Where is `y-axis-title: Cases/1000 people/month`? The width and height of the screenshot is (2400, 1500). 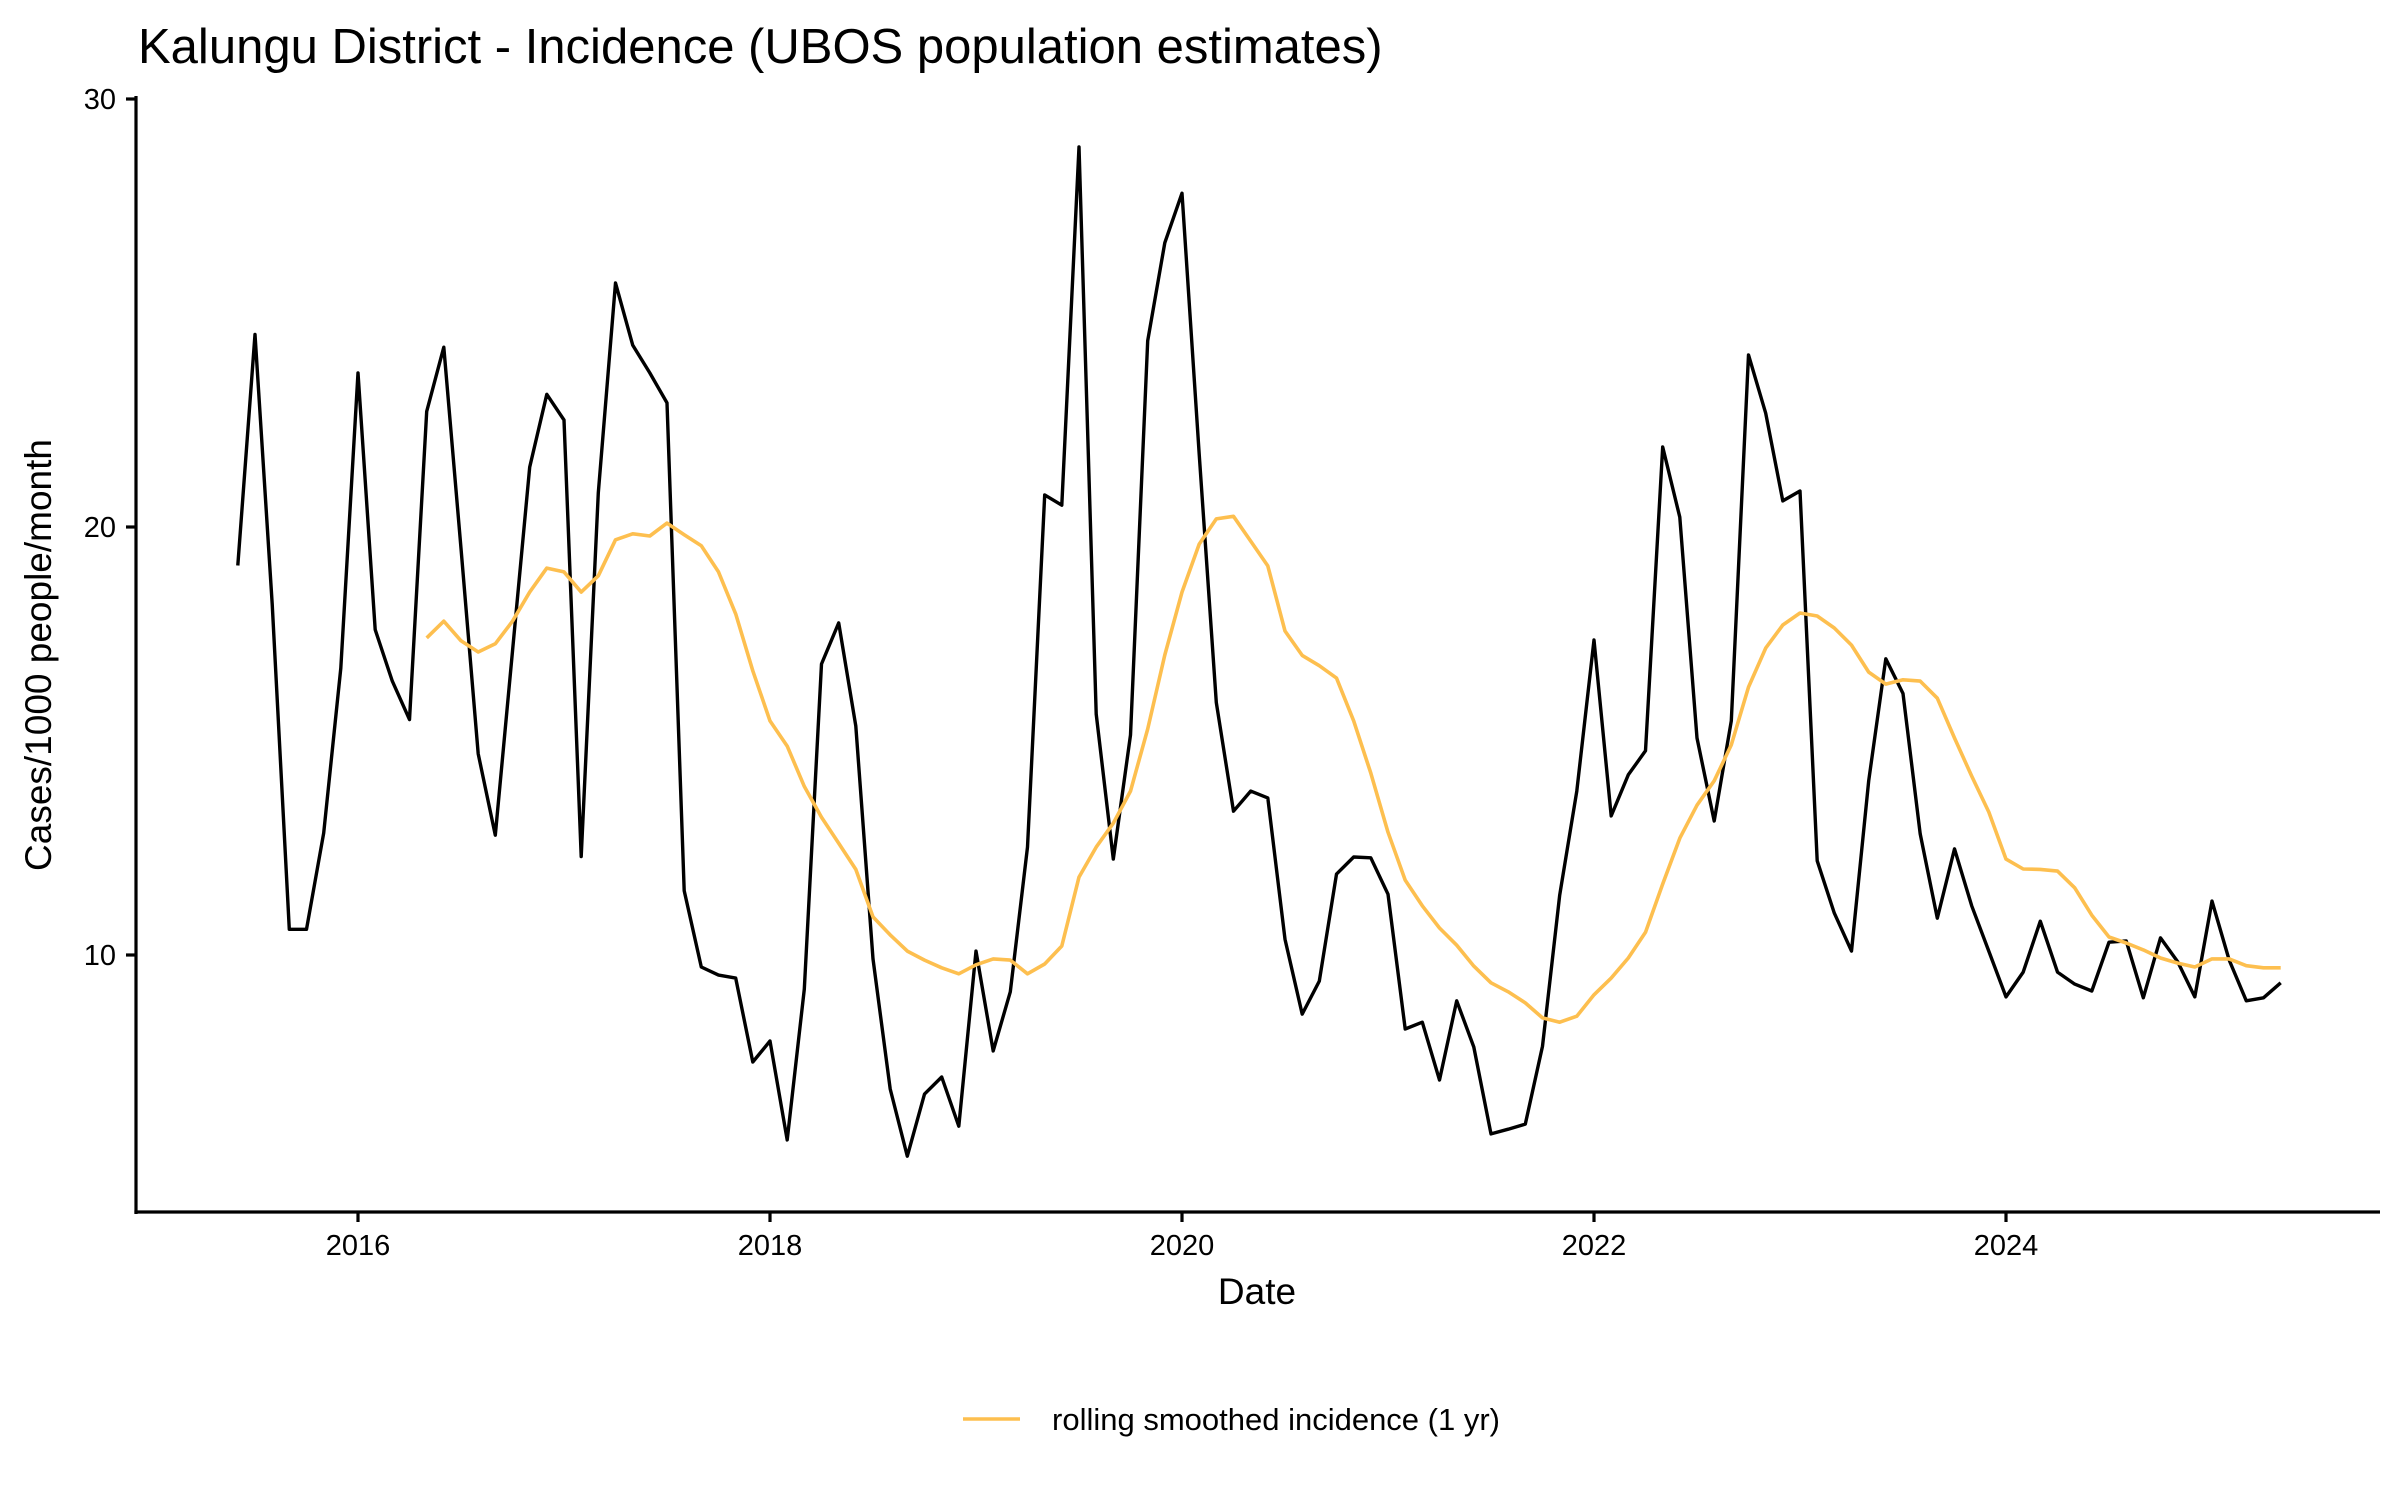
y-axis-title: Cases/1000 people/month is located at coordinates (38, 655).